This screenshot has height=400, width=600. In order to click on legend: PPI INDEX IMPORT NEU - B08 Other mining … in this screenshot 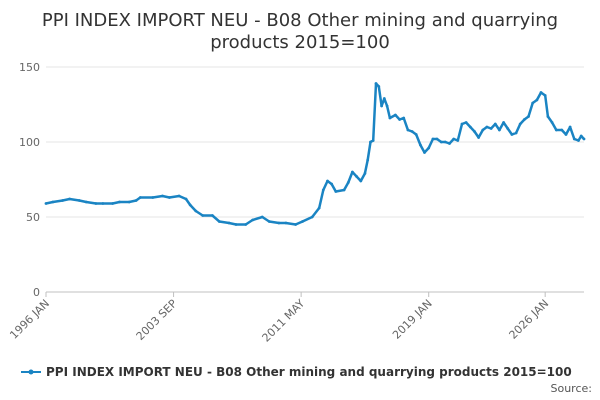, I will do `click(296, 372)`.